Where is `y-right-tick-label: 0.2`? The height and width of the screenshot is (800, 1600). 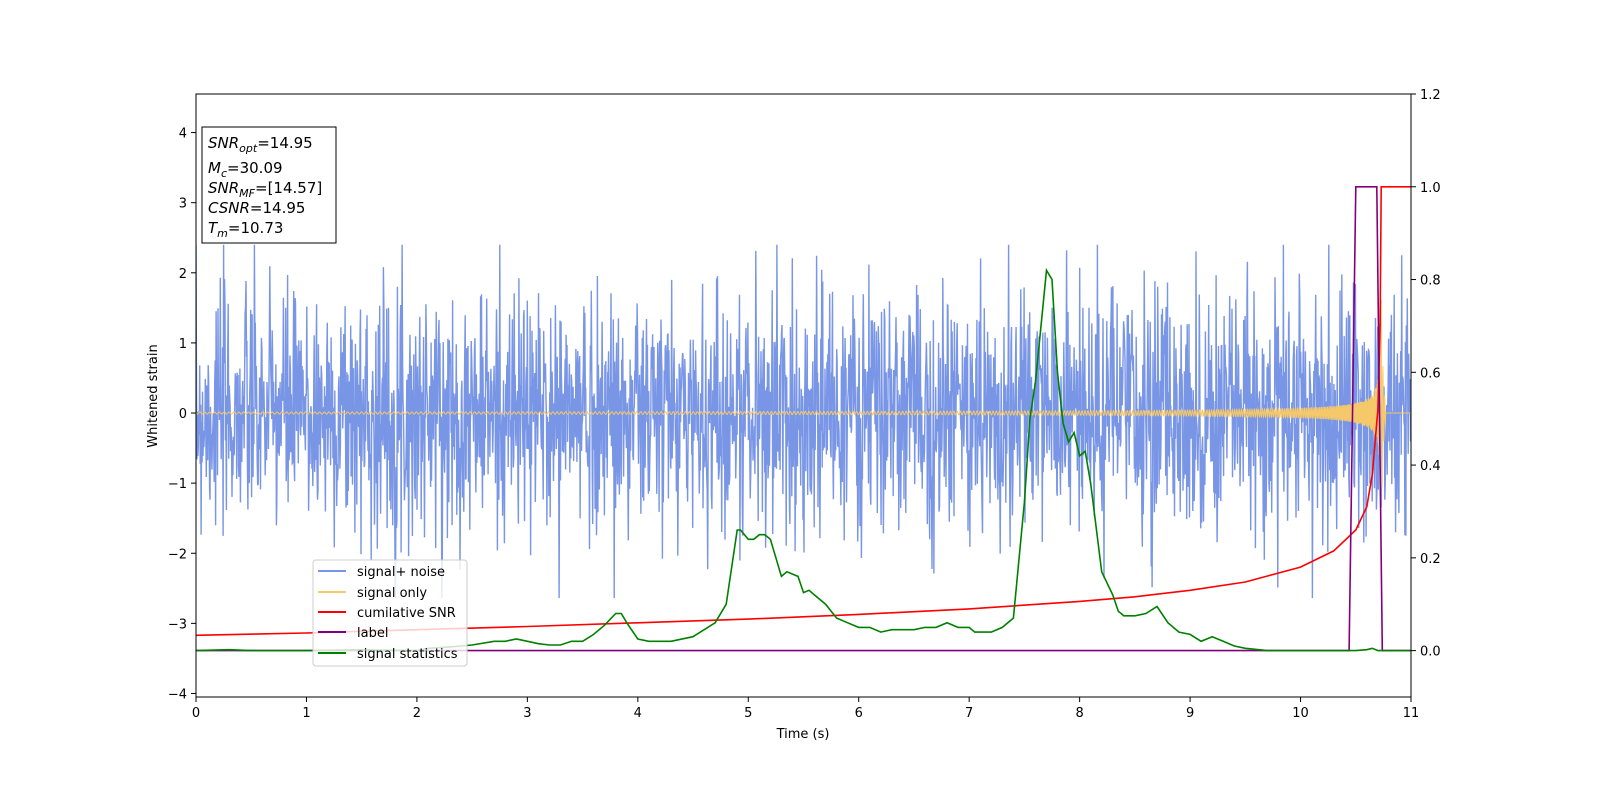 y-right-tick-label: 0.2 is located at coordinates (1430, 559).